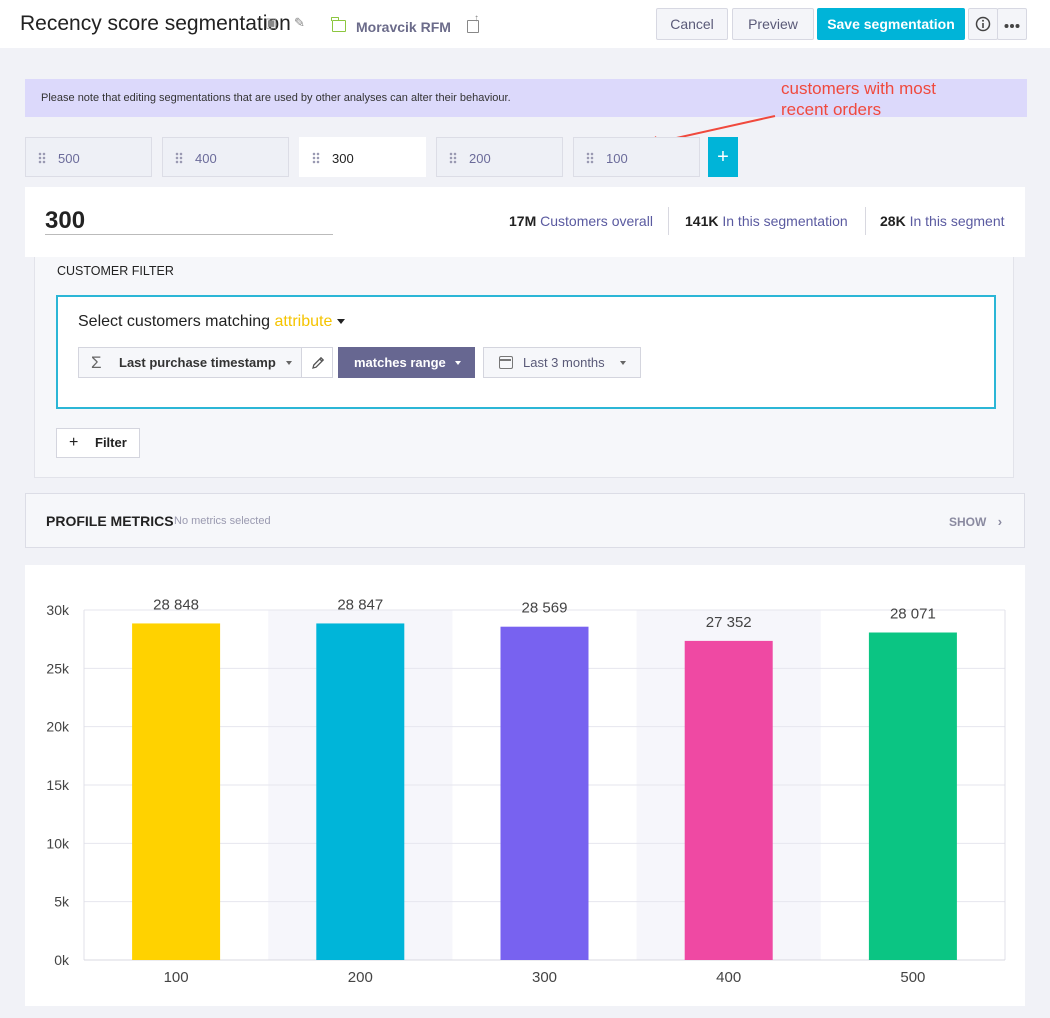 The image size is (1050, 1018). Describe the element at coordinates (596, 221) in the screenshot. I see `stat-label: Customers overall` at that location.